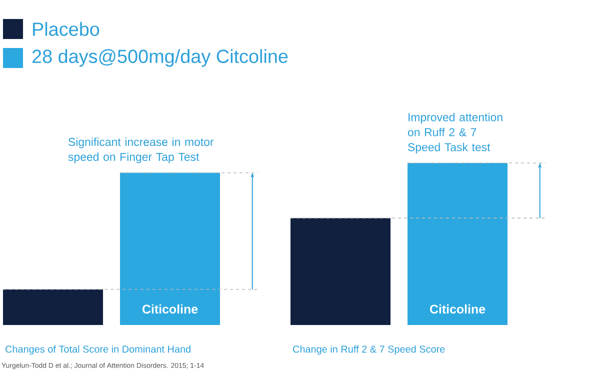 The height and width of the screenshot is (375, 600). What do you see at coordinates (455, 133) in the screenshot?
I see `text: Improved attention on Ruff 2 & 7 Speed Task test` at bounding box center [455, 133].